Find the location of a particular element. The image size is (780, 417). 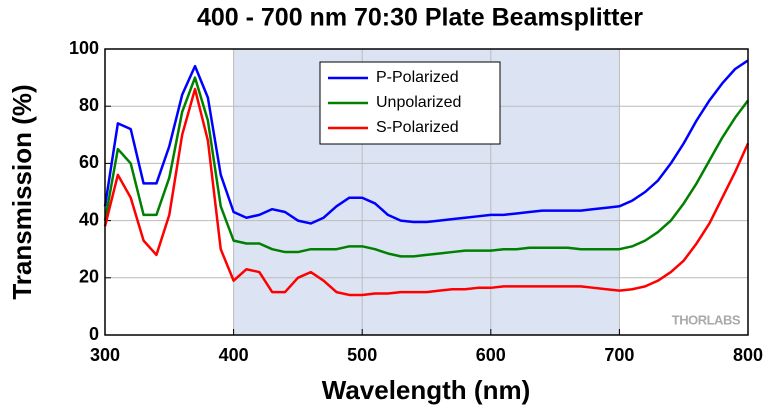

y-axis-label: Transmission (%) is located at coordinates (22, 191).